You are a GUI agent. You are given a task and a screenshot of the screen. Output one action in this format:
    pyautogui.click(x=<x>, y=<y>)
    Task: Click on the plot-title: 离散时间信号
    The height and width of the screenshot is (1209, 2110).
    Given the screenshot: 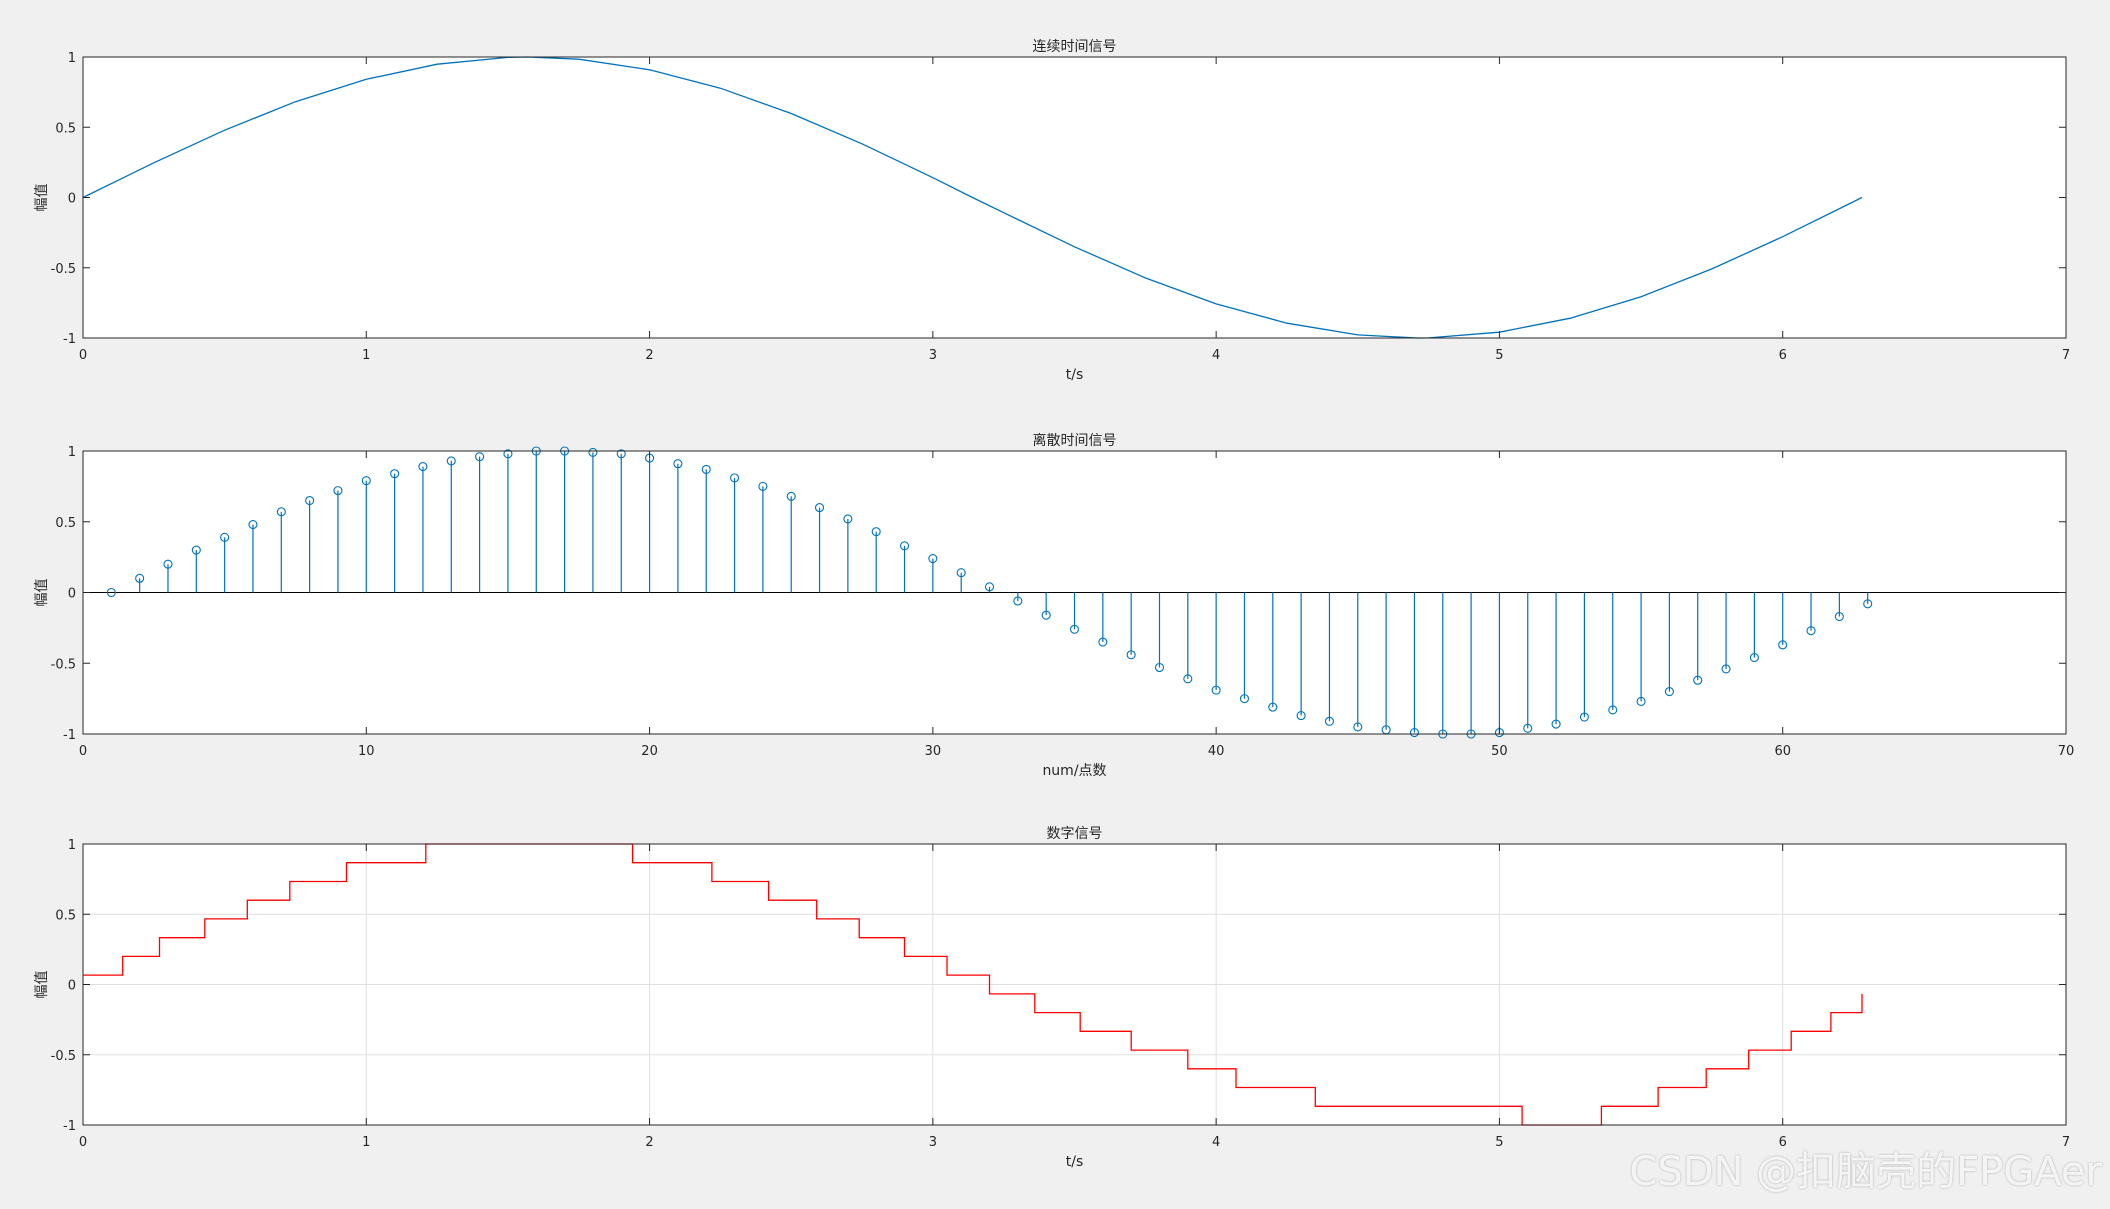 What is the action you would take?
    pyautogui.click(x=1075, y=440)
    